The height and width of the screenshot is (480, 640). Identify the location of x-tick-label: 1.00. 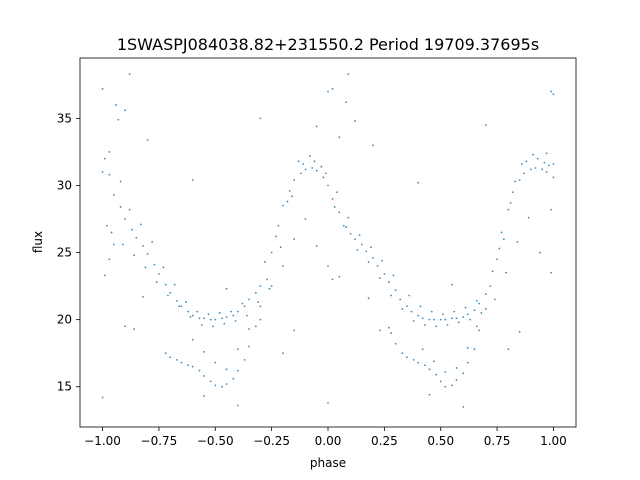
(553, 441).